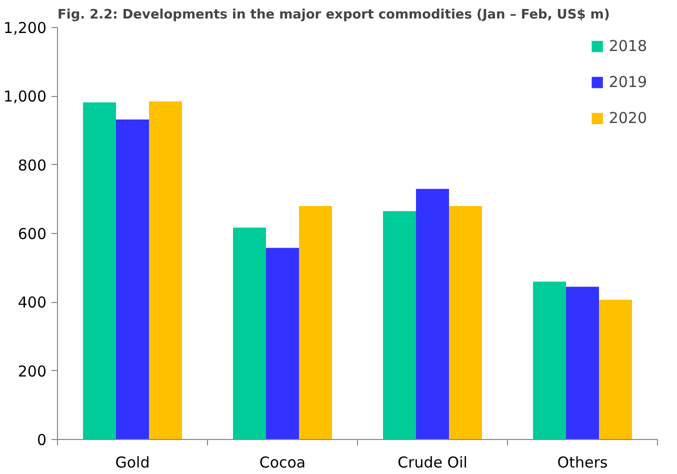 This screenshot has width=677, height=474. What do you see at coordinates (627, 118) in the screenshot?
I see `legend-label: 2020` at bounding box center [627, 118].